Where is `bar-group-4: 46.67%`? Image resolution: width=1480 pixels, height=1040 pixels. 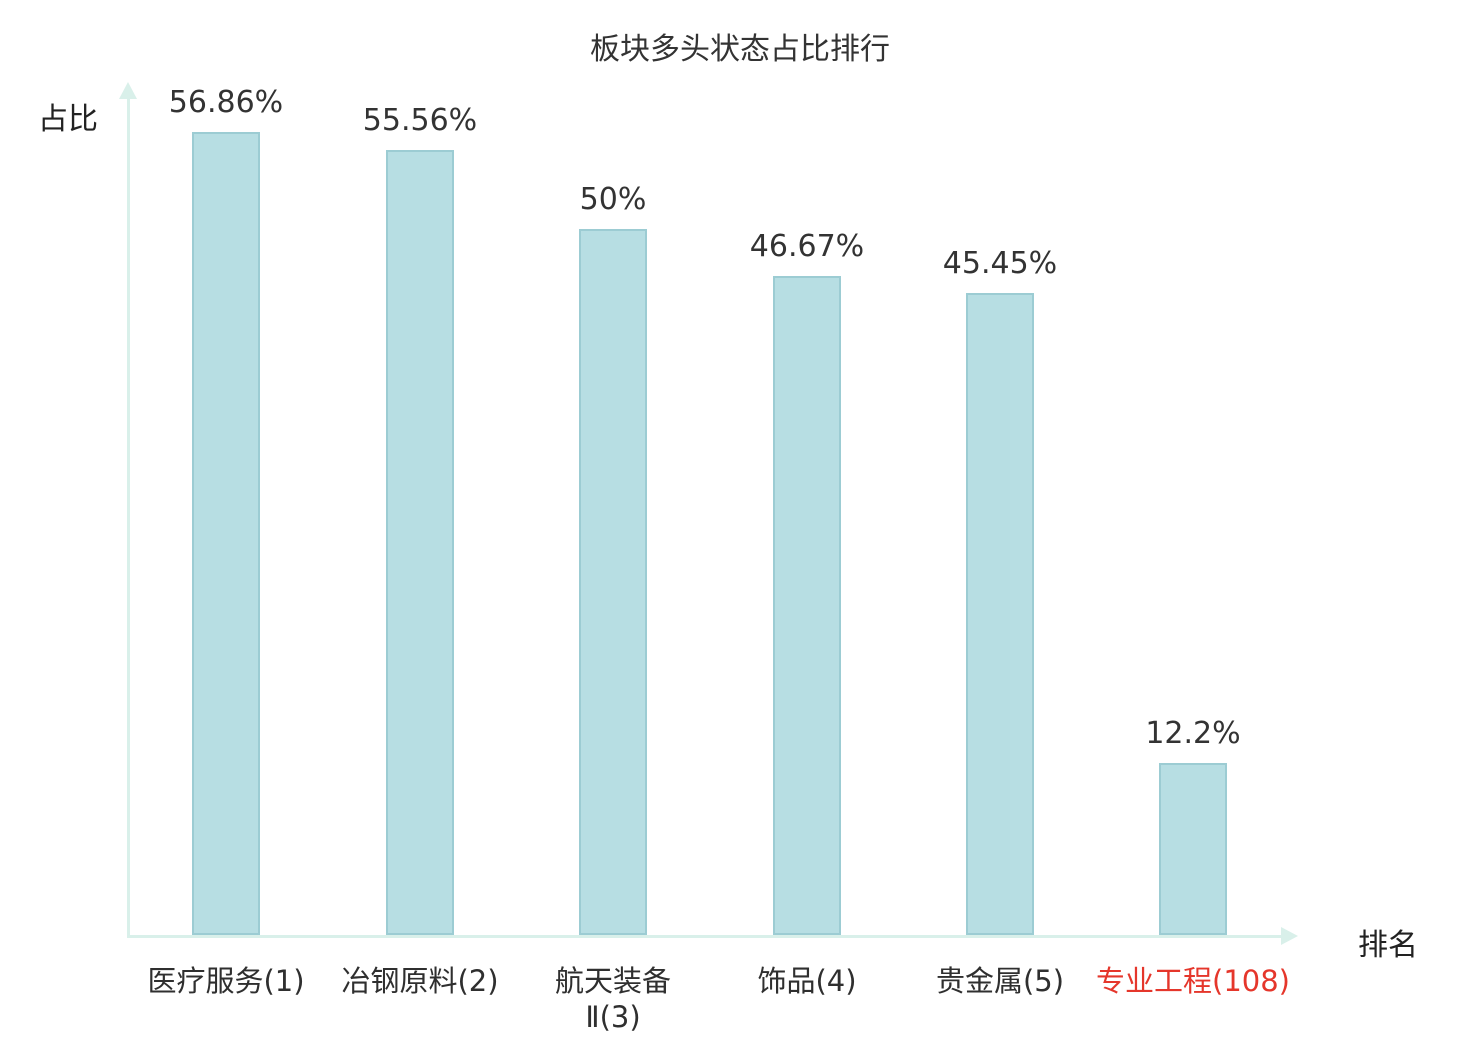
bar-group-4: 46.67% is located at coordinates (807, 582).